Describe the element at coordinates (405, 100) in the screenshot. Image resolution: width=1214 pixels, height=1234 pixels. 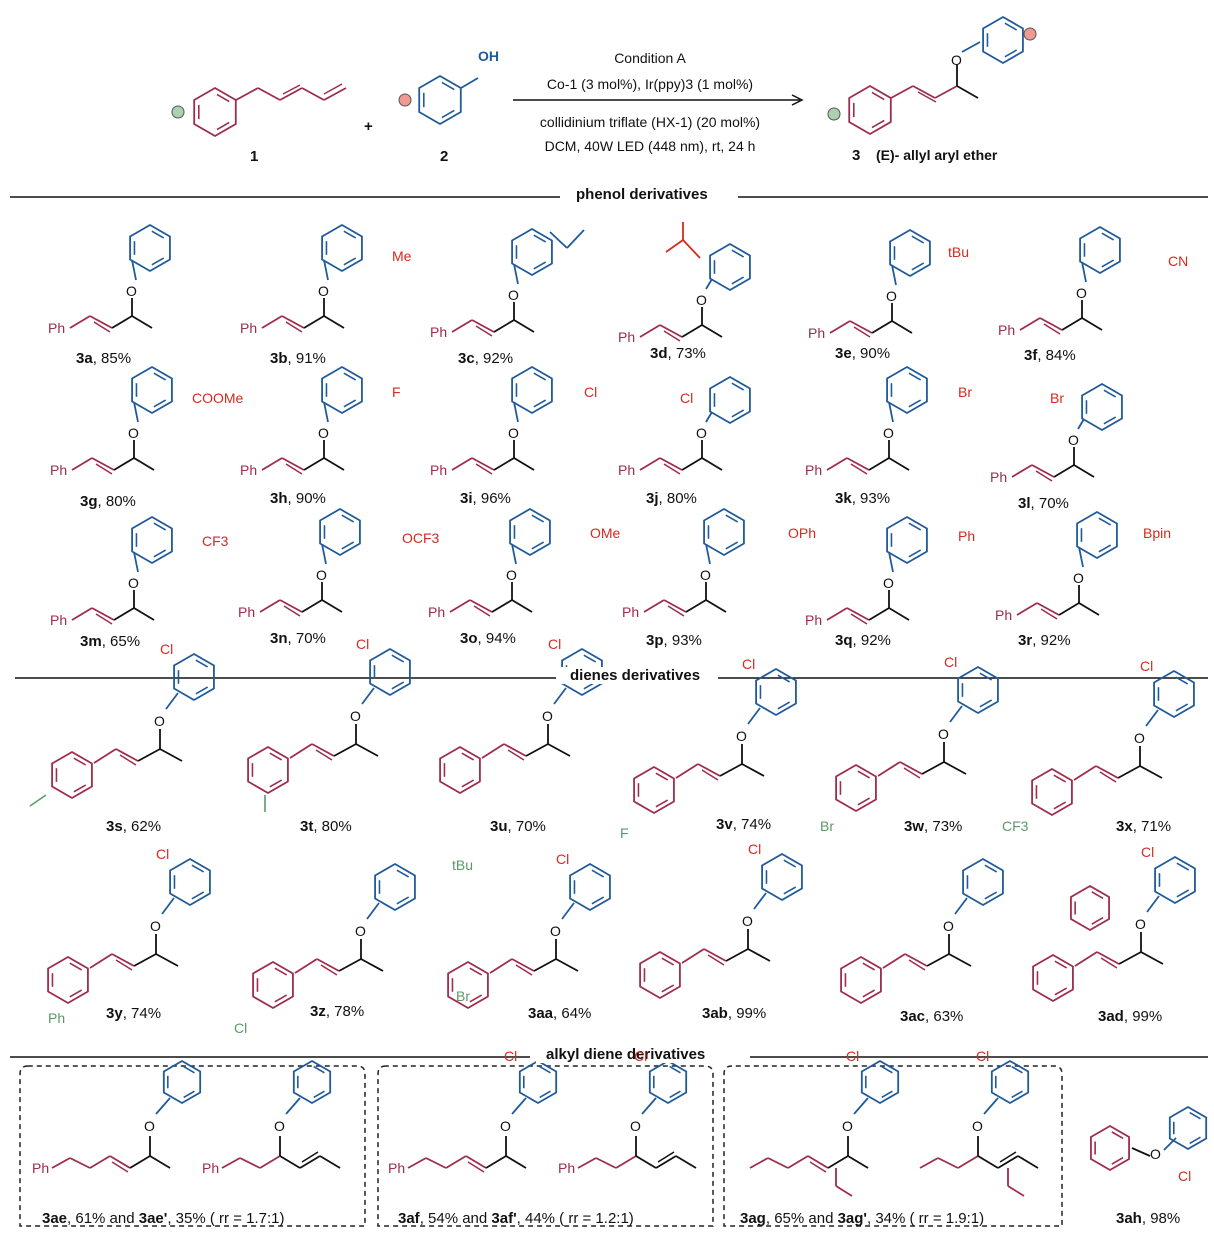
I see `substituent-dot-red` at that location.